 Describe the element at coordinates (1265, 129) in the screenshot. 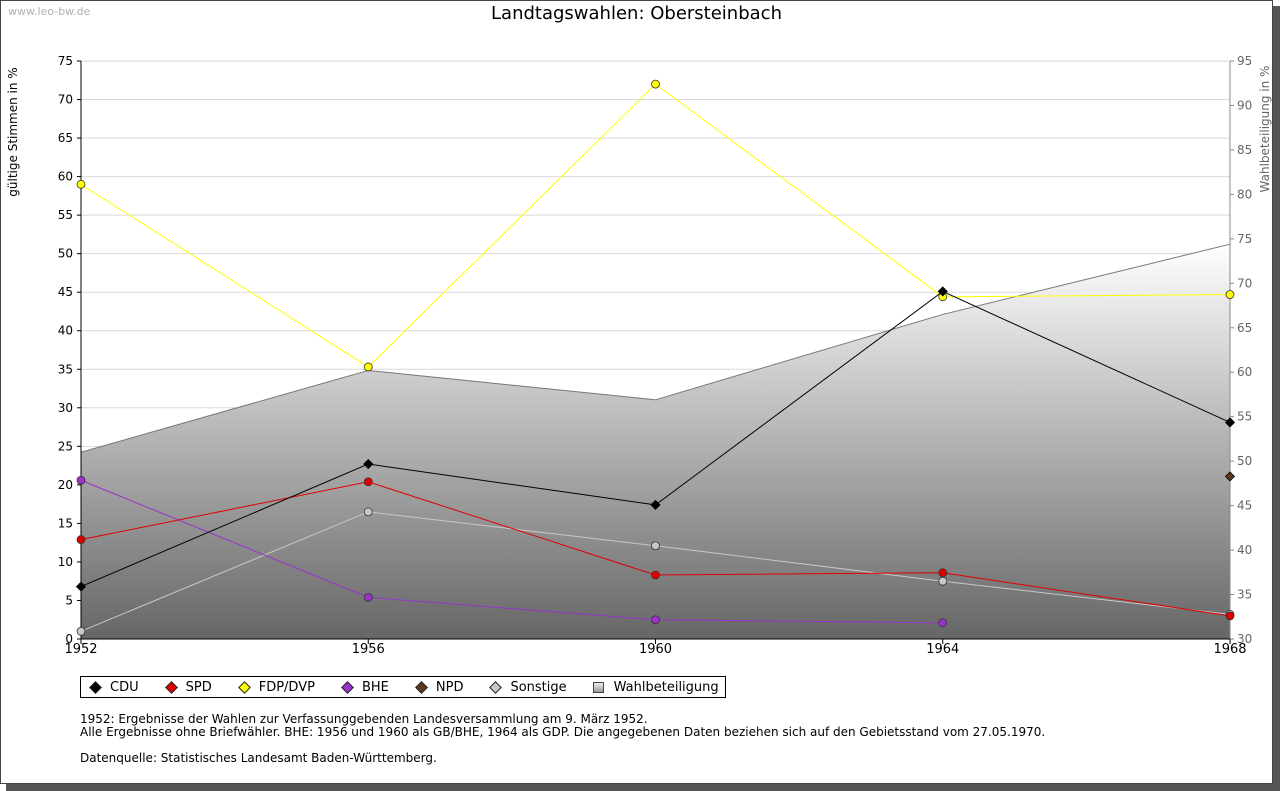

I see `y-axis-label-right: Wahlbeteiligung in %` at that location.